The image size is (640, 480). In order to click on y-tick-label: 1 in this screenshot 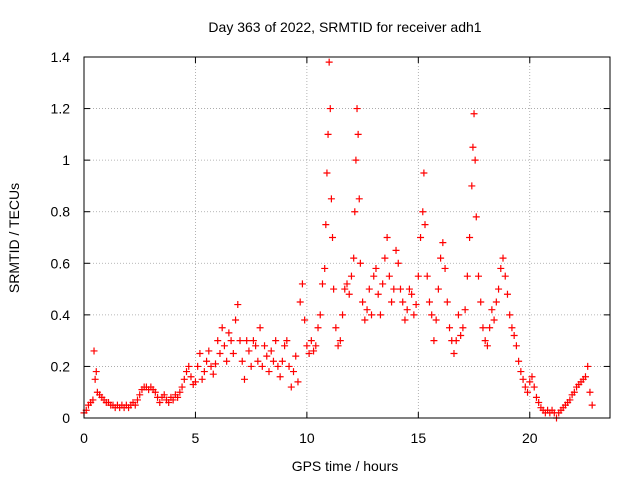, I will do `click(66, 160)`.